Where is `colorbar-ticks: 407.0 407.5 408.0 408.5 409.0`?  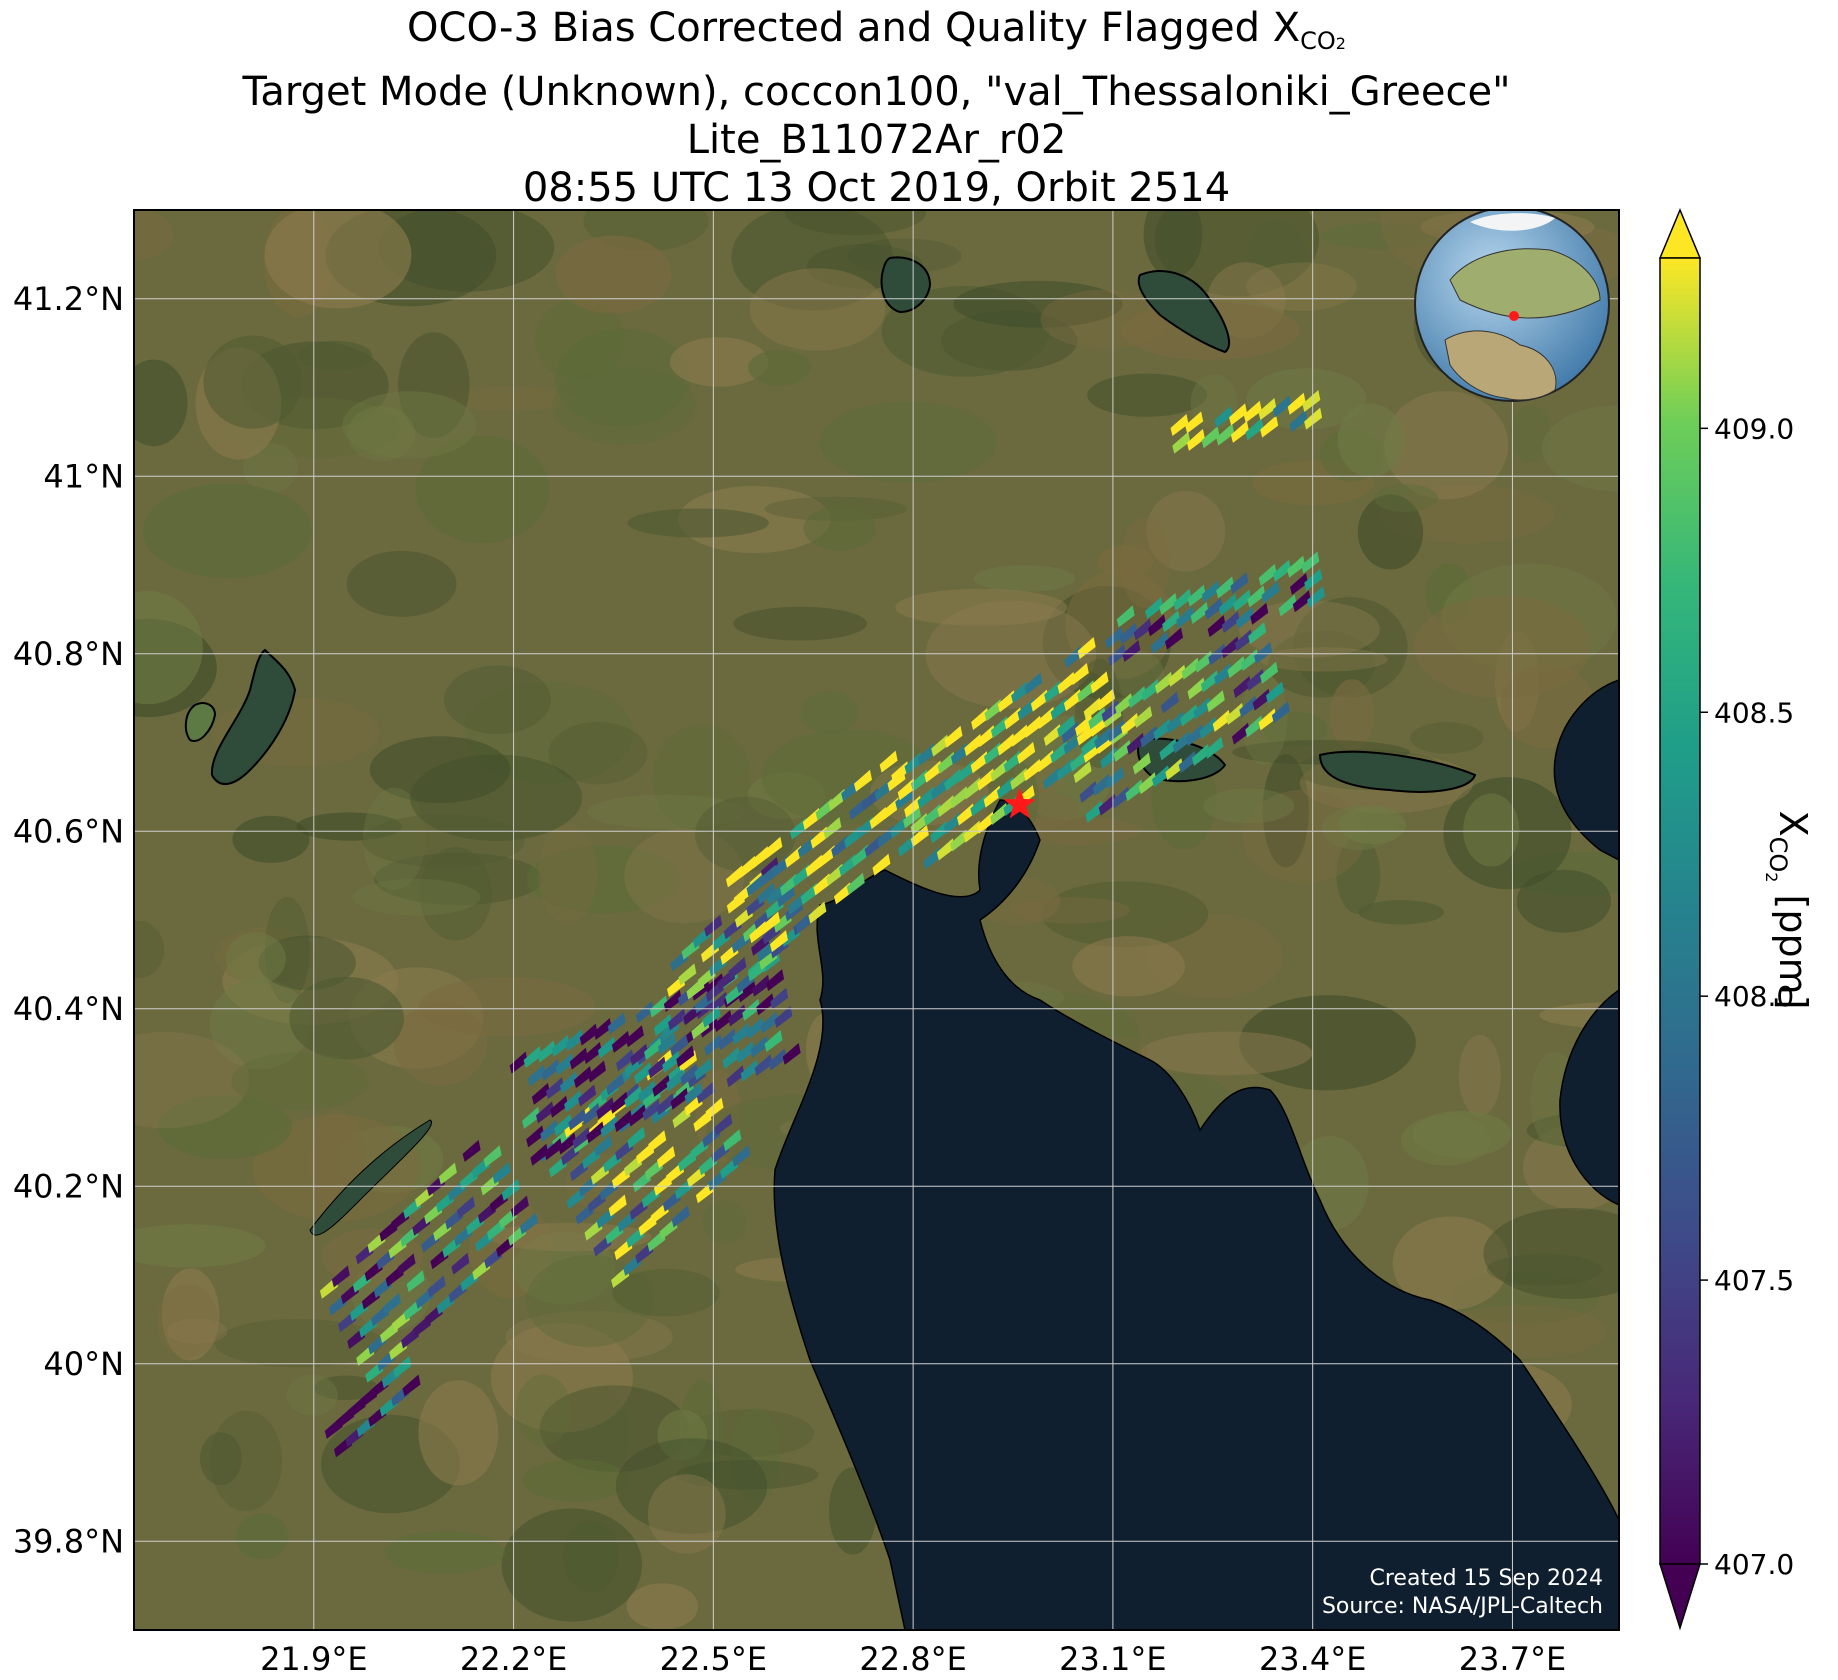
colorbar-ticks: 407.0 407.5 408.0 408.5 409.0 is located at coordinates (1747, 996).